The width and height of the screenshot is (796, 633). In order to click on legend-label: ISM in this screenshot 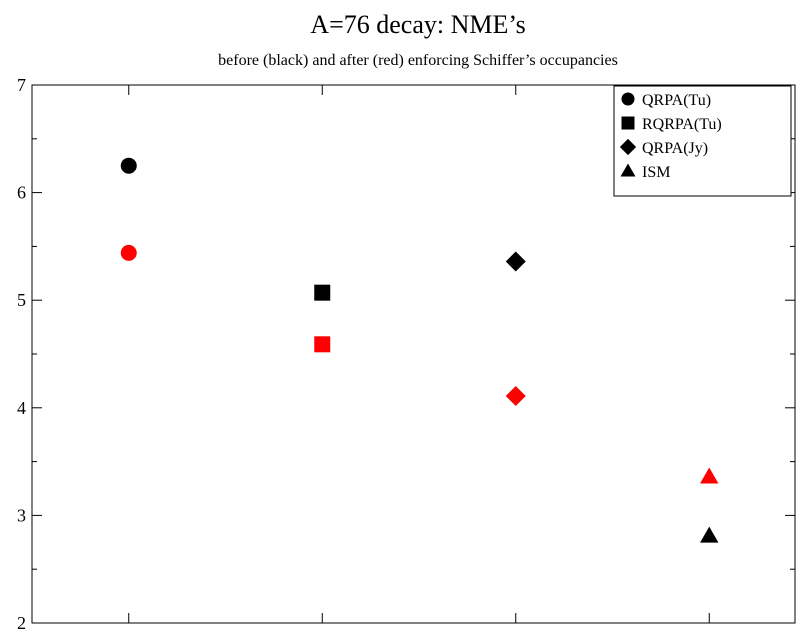, I will do `click(656, 172)`.